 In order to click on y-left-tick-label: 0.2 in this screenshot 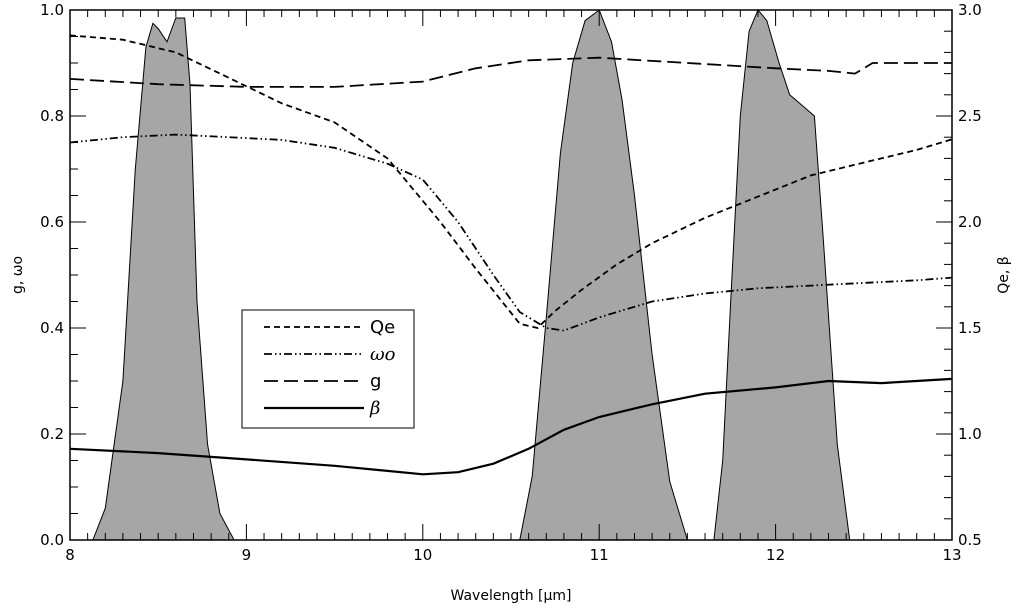, I will do `click(52, 434)`.